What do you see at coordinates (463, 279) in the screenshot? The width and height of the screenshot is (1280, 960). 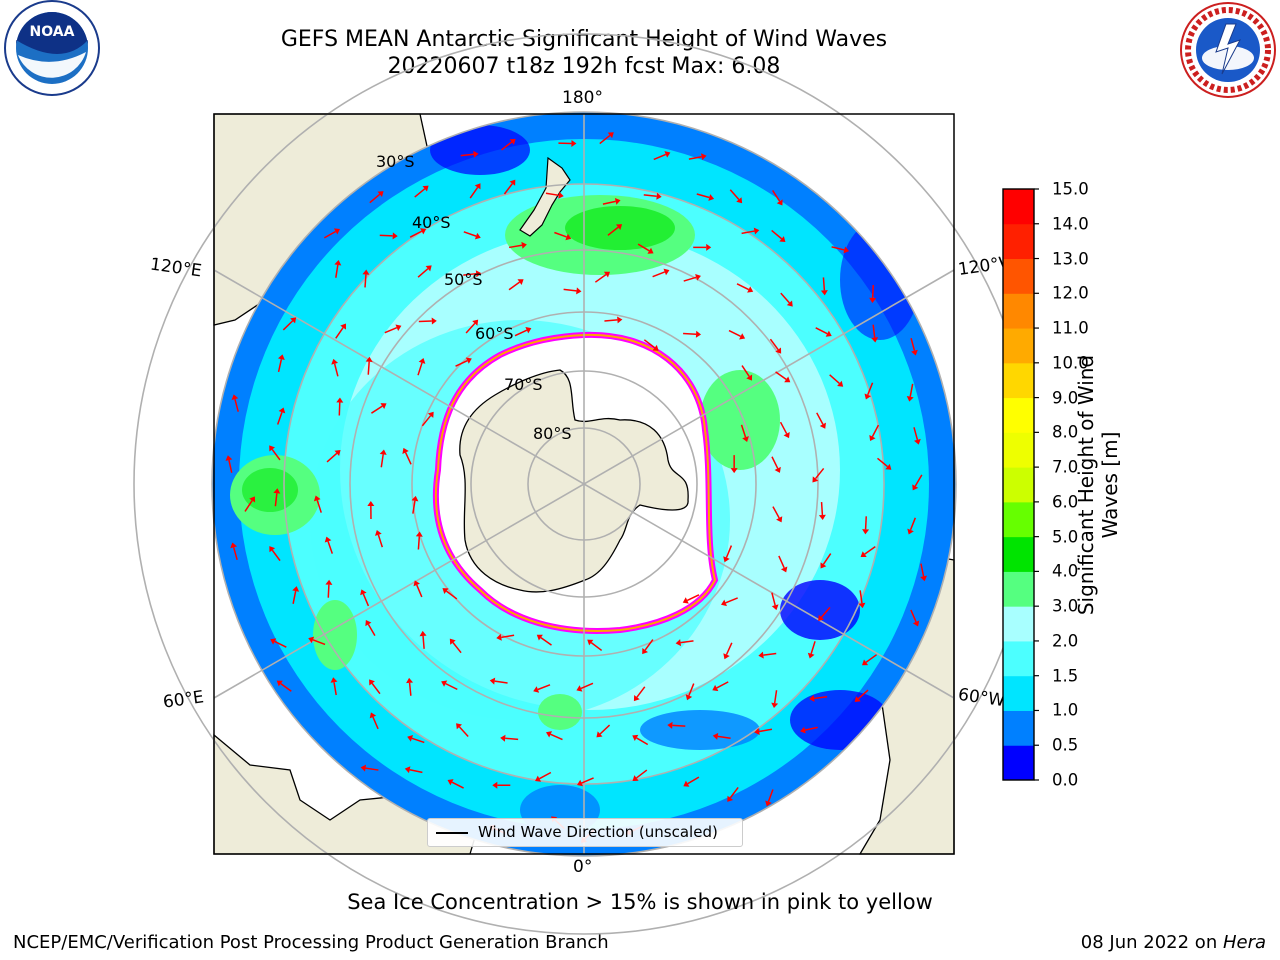 I see `lat-label-50s: 50°S` at bounding box center [463, 279].